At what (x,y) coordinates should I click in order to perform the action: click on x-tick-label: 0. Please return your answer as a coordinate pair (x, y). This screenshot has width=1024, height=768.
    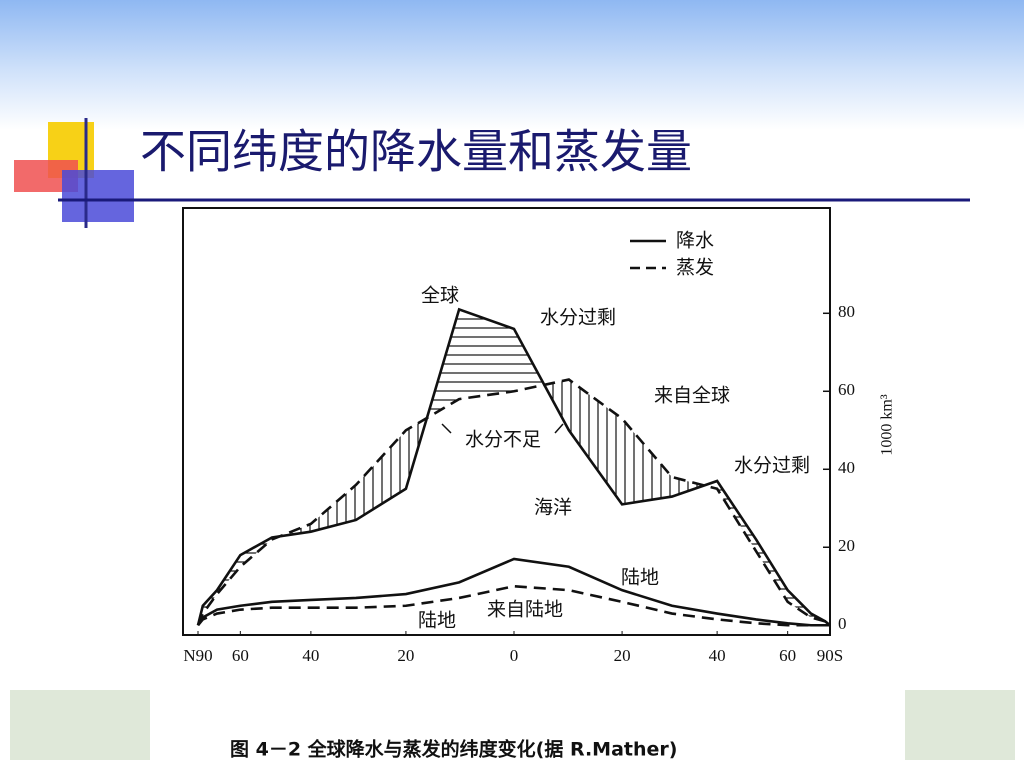
    Looking at the image, I should click on (514, 655).